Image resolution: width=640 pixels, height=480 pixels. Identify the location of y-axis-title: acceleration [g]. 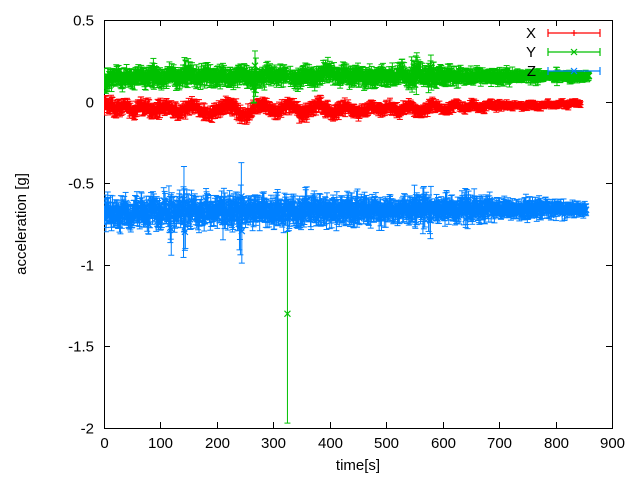
(21, 224).